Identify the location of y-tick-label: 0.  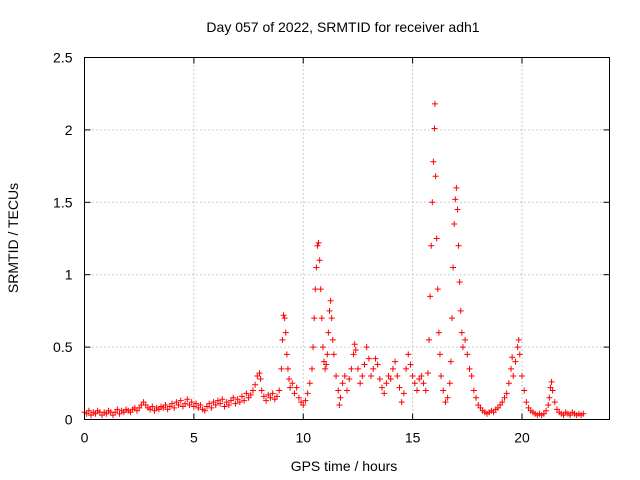
(69, 420).